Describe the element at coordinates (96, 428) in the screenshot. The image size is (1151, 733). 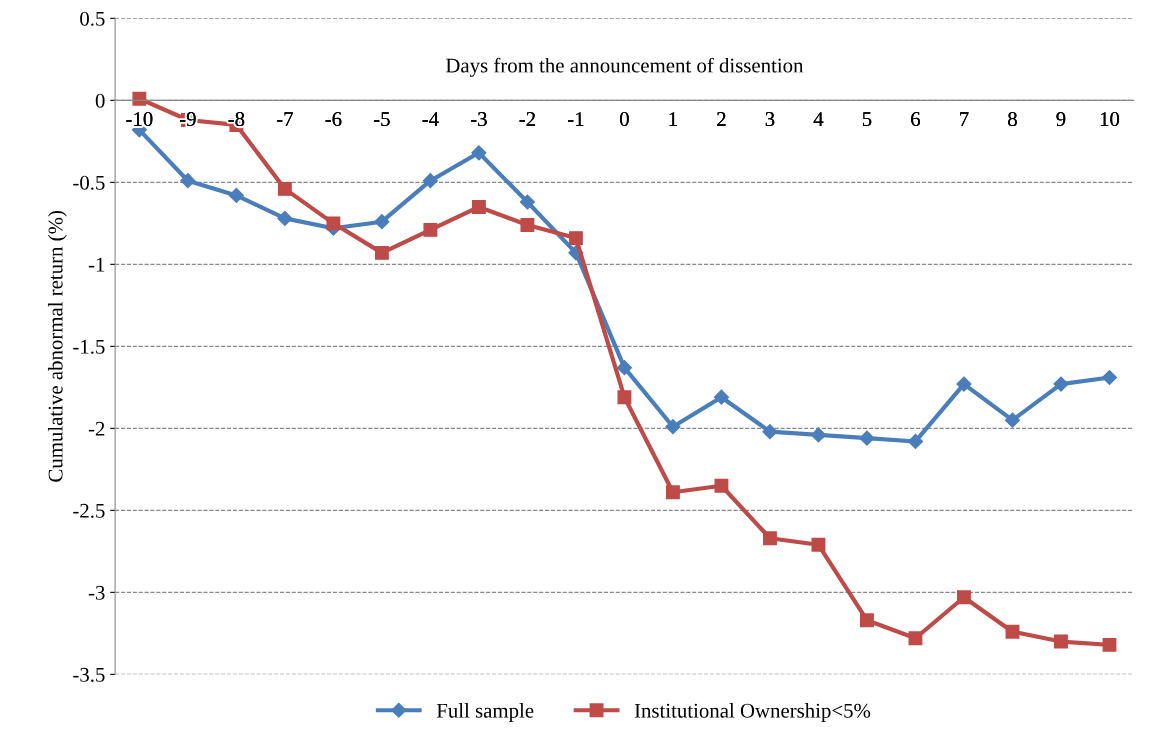
I see `y-tick-label: -2` at that location.